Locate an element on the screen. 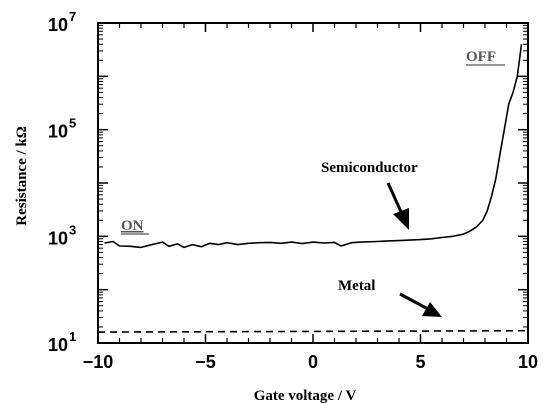  series-line-metal is located at coordinates (313, 331).